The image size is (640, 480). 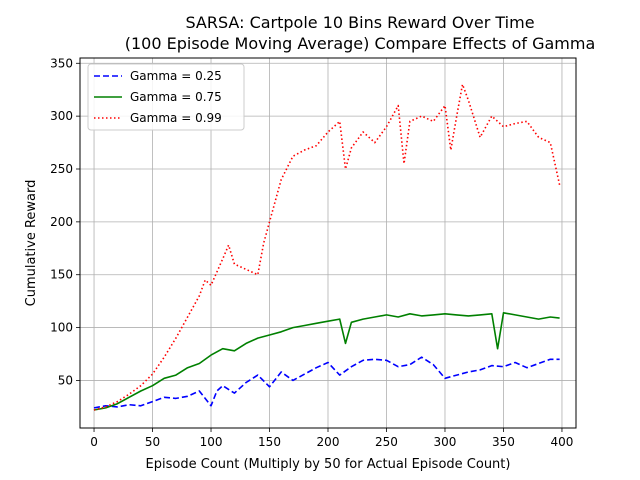 What do you see at coordinates (562, 442) in the screenshot?
I see `x-tick-label: 400` at bounding box center [562, 442].